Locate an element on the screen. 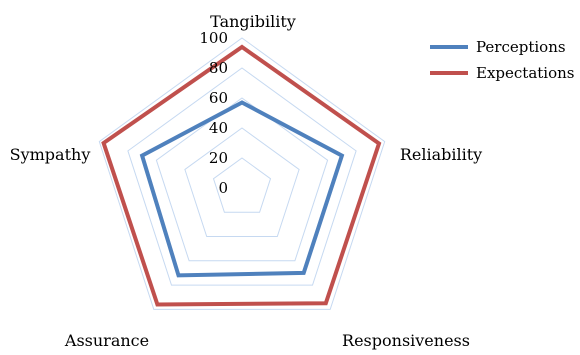  axis-label-tangibility: Tangibility is located at coordinates (253, 21).